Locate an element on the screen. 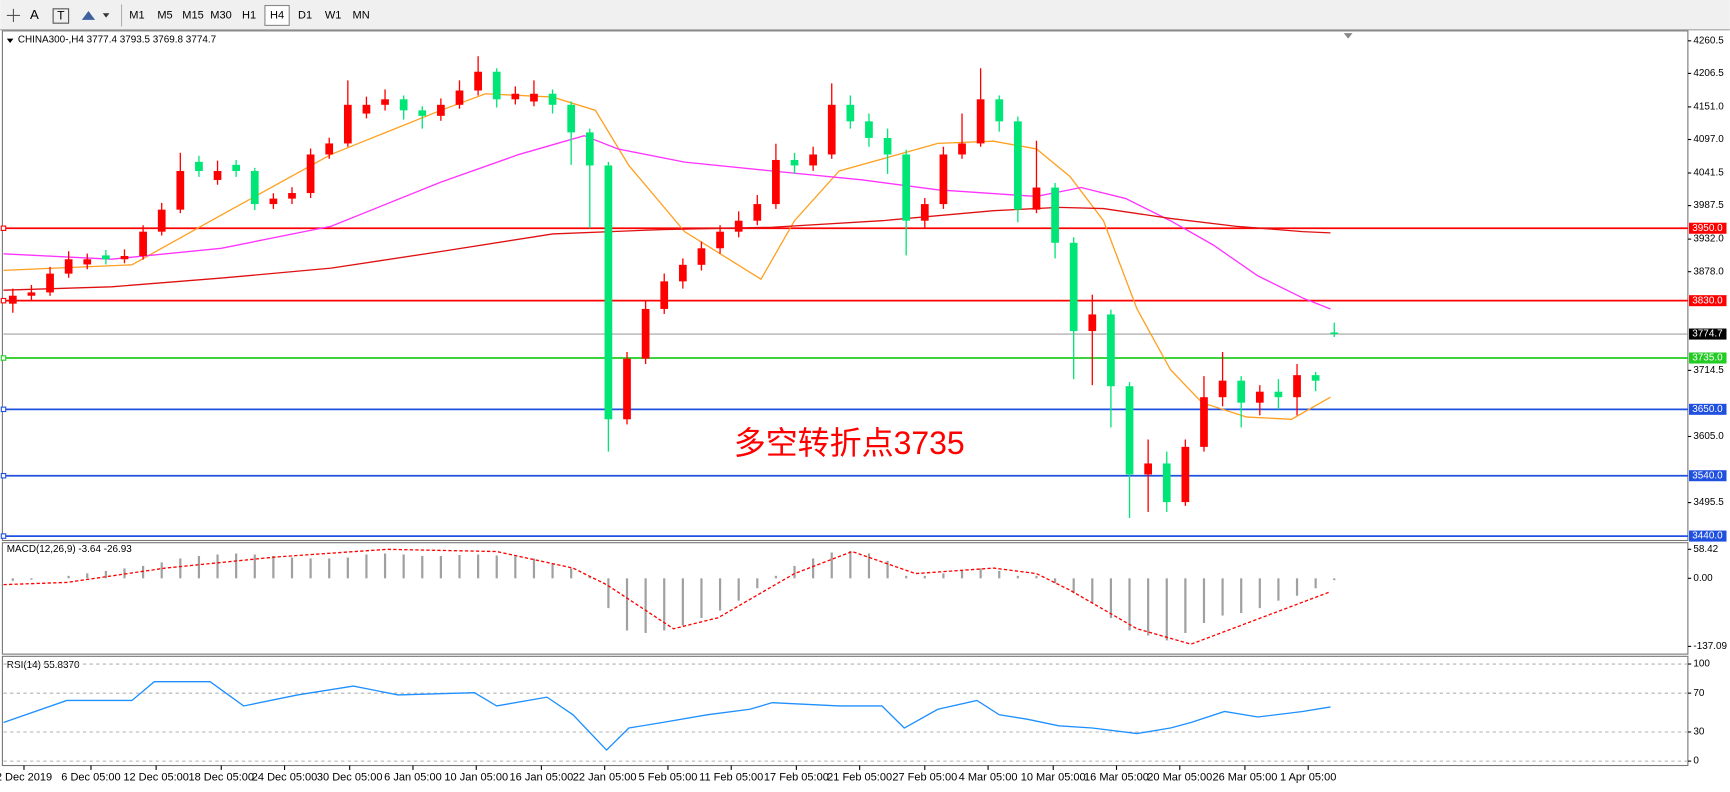 The width and height of the screenshot is (1730, 792). timeframe-button: M30 is located at coordinates (220, 15).